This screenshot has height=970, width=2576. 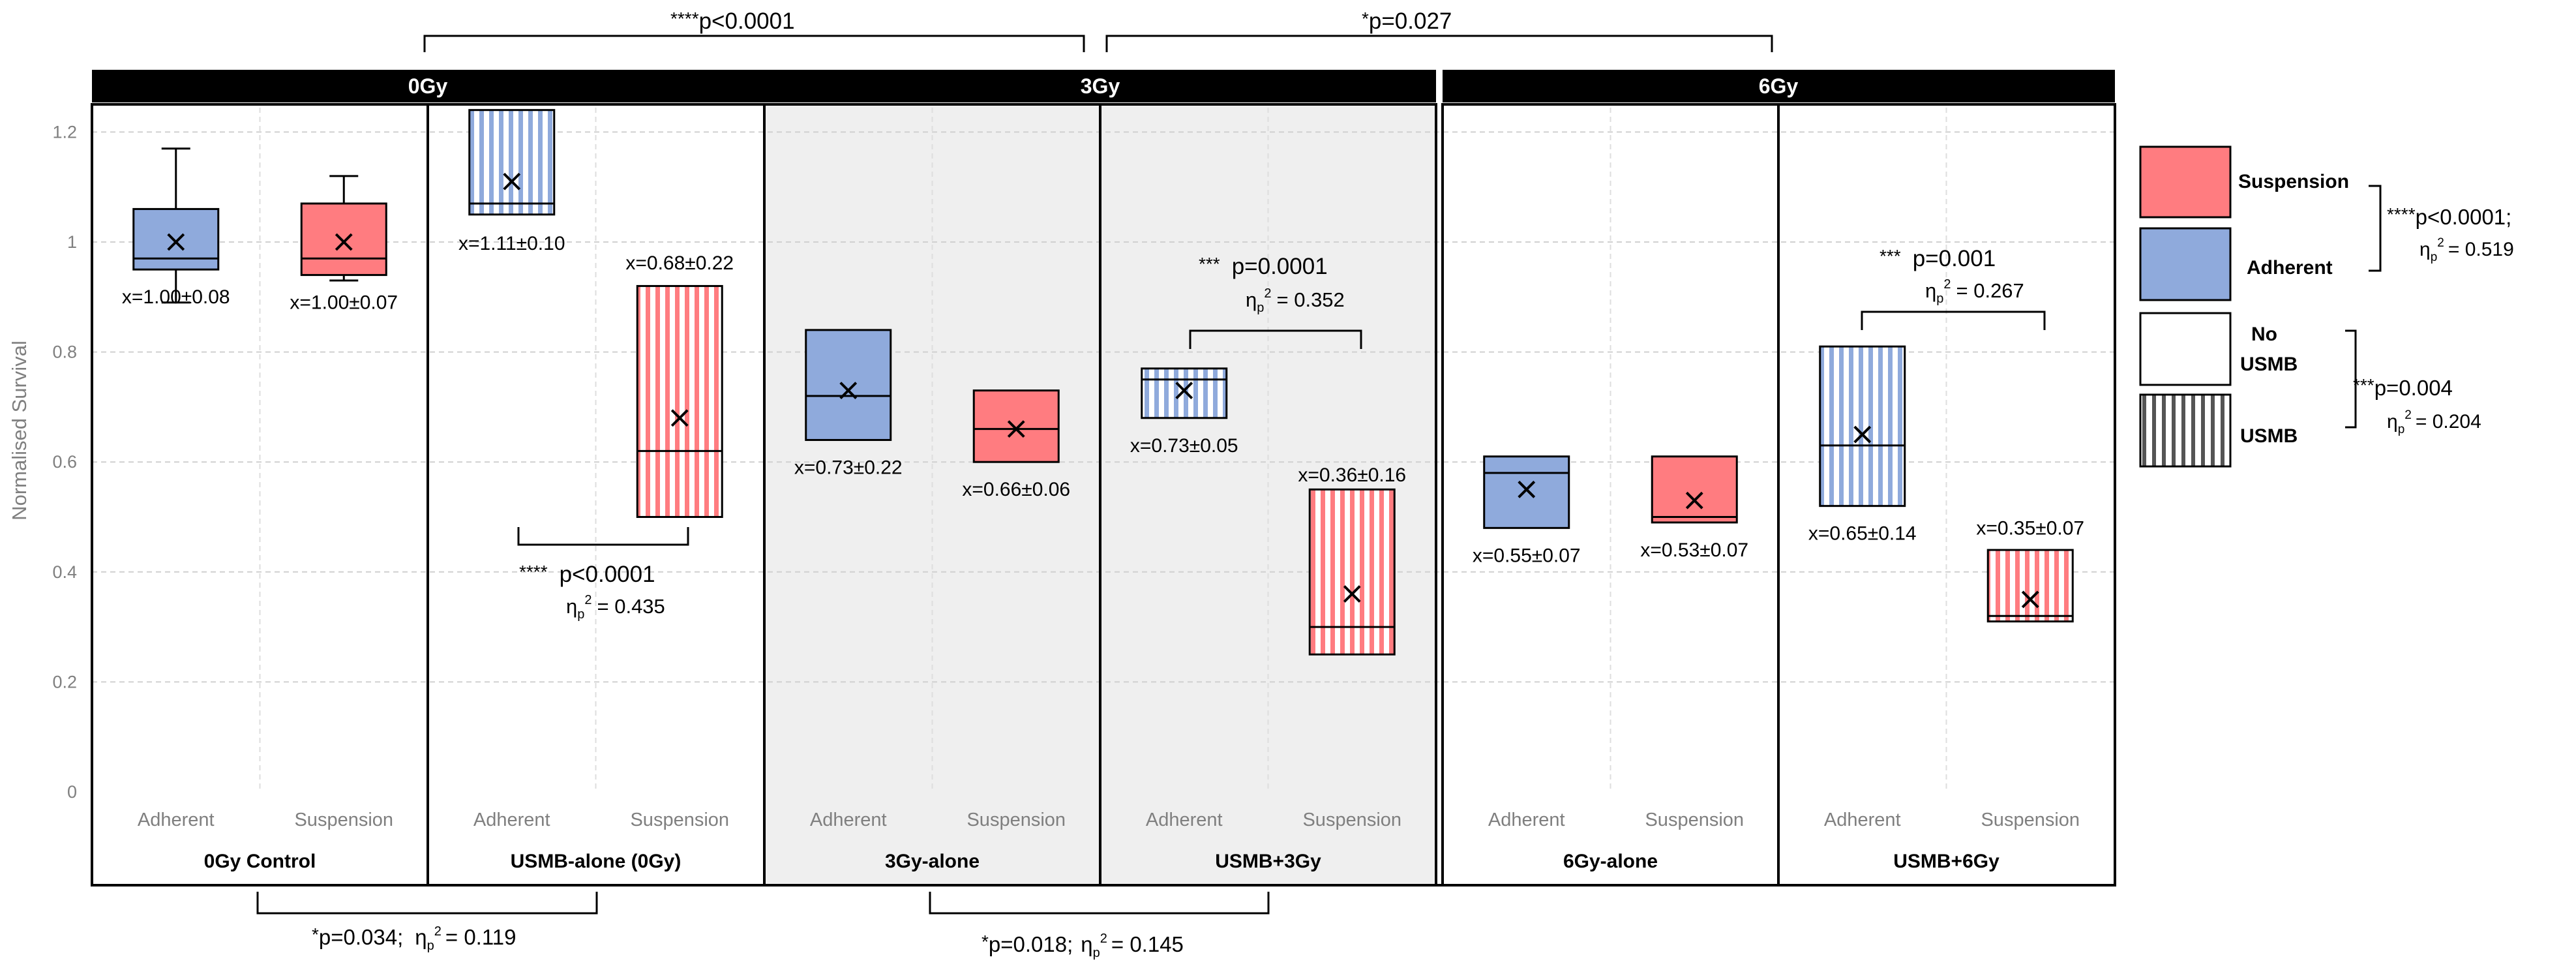 What do you see at coordinates (1938, 259) in the screenshot?
I see `sig-usmb-6gy: *** p=0.001` at bounding box center [1938, 259].